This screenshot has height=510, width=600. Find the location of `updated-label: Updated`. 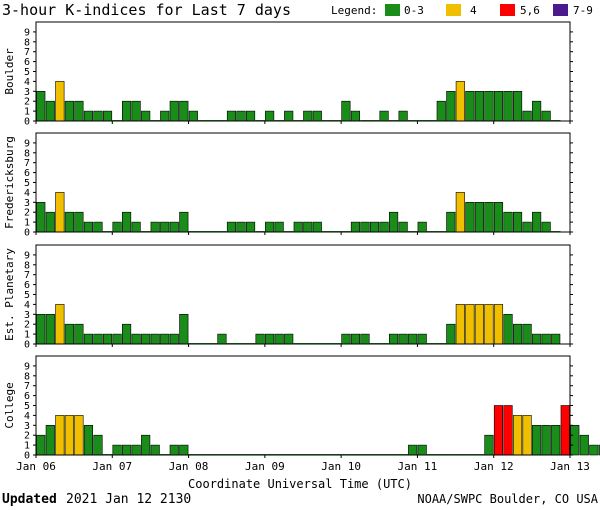

updated-label: Updated is located at coordinates (29, 499).